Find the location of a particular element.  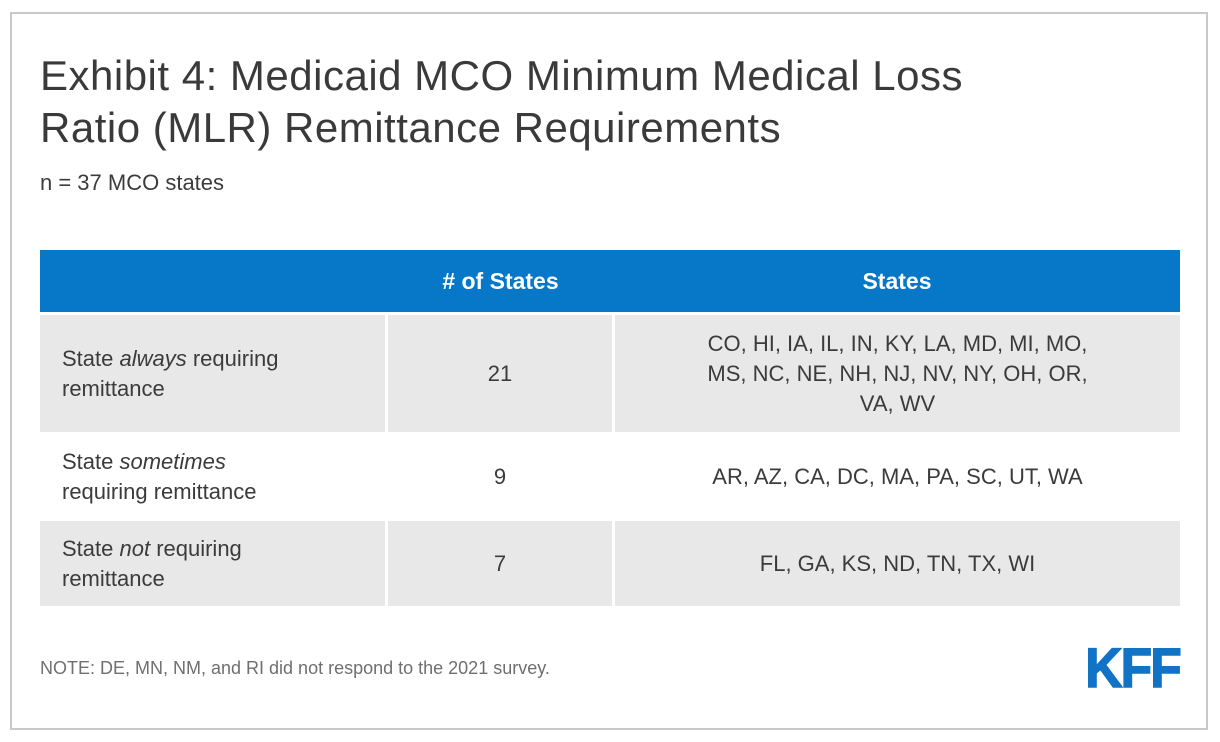

row-label-text: State always requiring remittance is located at coordinates (170, 373).